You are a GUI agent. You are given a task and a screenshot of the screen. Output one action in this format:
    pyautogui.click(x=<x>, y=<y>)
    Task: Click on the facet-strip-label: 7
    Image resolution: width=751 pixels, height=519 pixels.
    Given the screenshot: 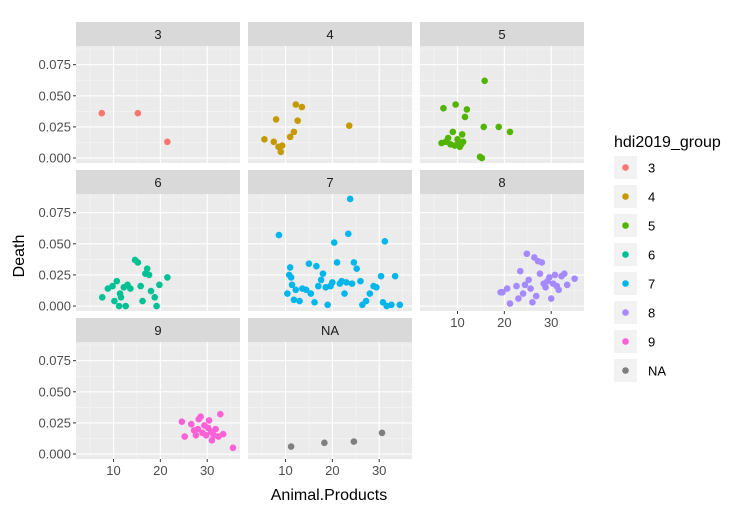 What is the action you would take?
    pyautogui.click(x=329, y=182)
    